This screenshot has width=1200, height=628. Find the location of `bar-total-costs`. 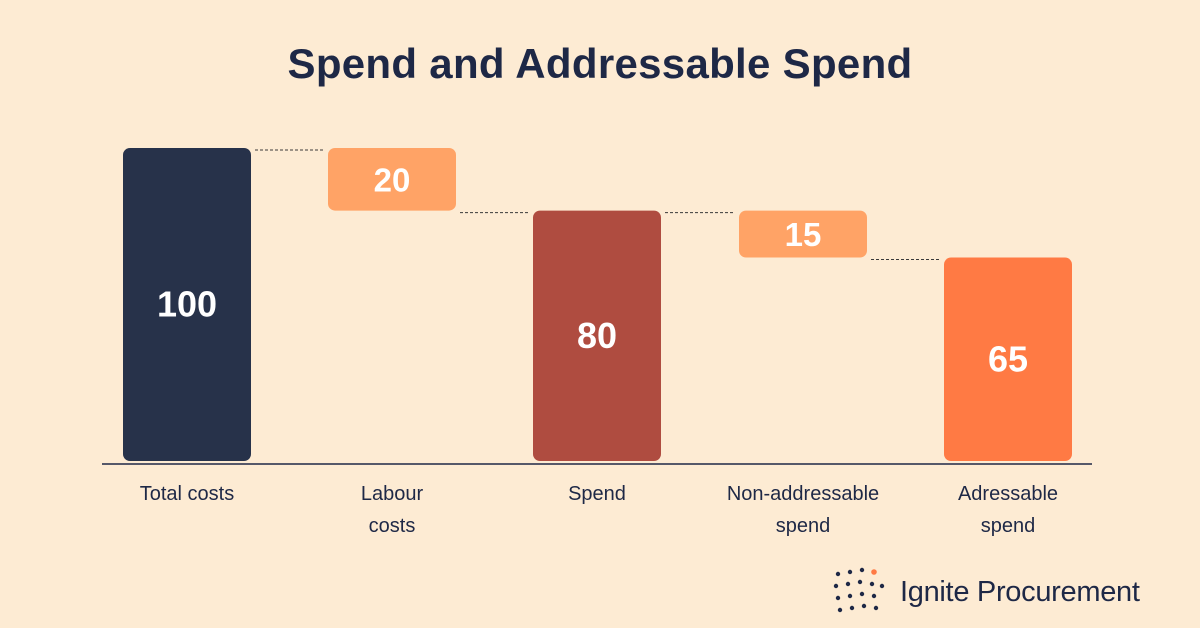

bar-total-costs is located at coordinates (187, 304).